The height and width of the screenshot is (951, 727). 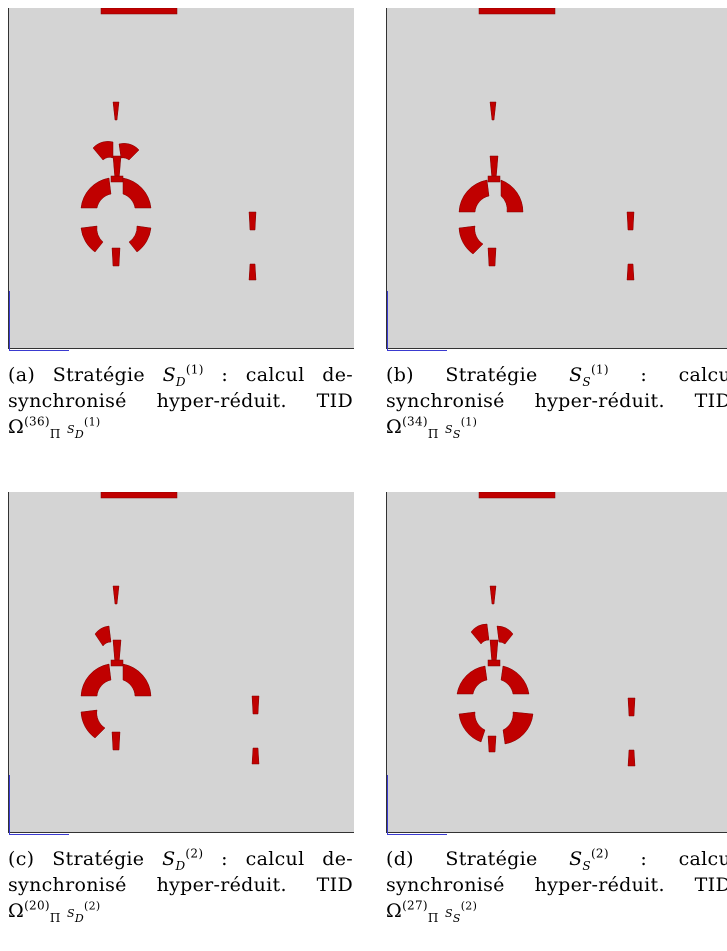 What do you see at coordinates (168, 144) in the screenshot?
I see `reduced-domain-a` at bounding box center [168, 144].